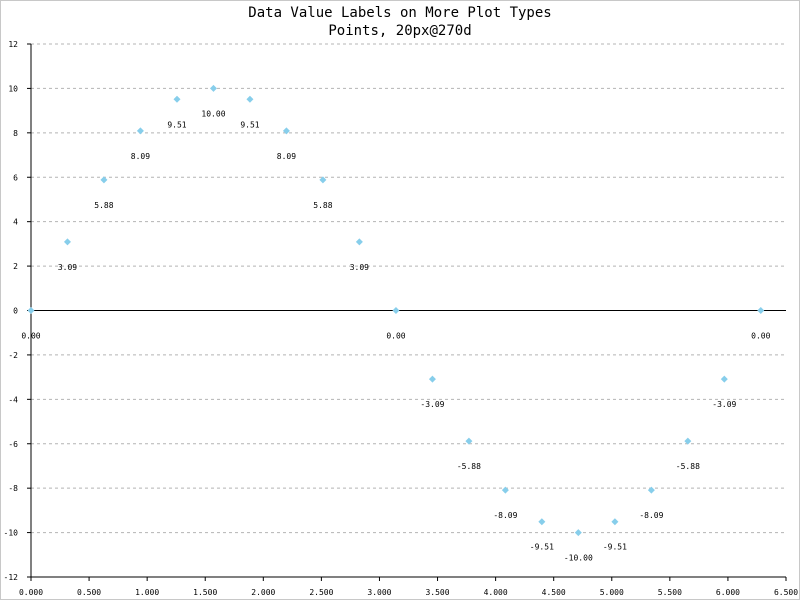 The width and height of the screenshot is (800, 600). I want to click on y-axis-ticks: 12 10 8 6 4 2 0 -2 -4 -6 -8 -10 -12, so click(17, 311).